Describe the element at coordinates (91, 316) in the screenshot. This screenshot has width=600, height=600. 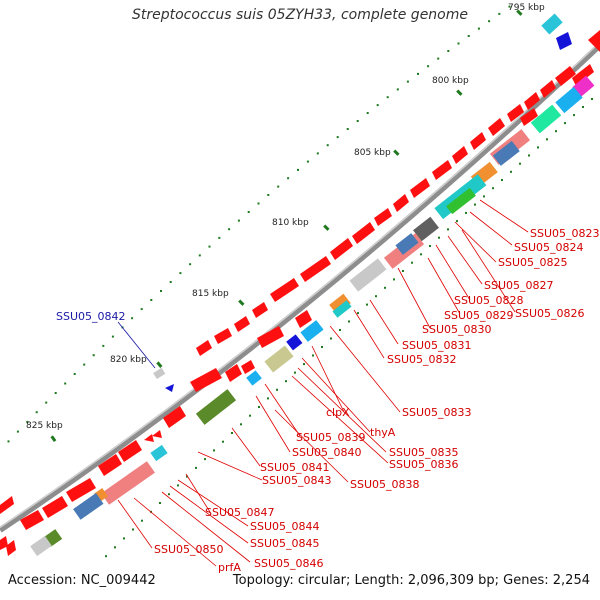
I see `gene-label-highlighted: SSU05_0842` at that location.